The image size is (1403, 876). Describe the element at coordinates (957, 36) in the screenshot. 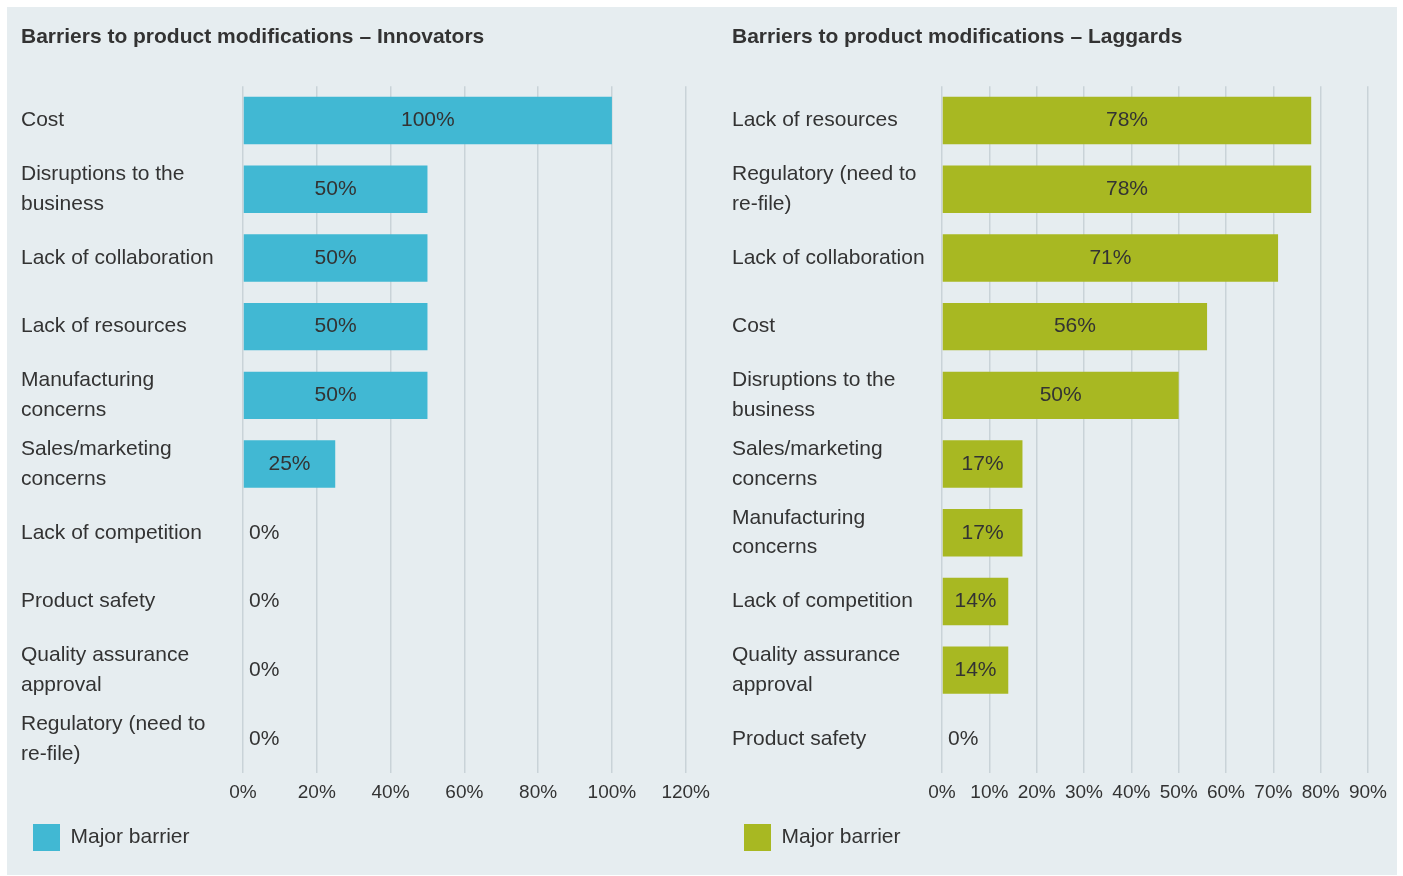

I see `chart-title: Barriers to product modifications – Laggards` at that location.